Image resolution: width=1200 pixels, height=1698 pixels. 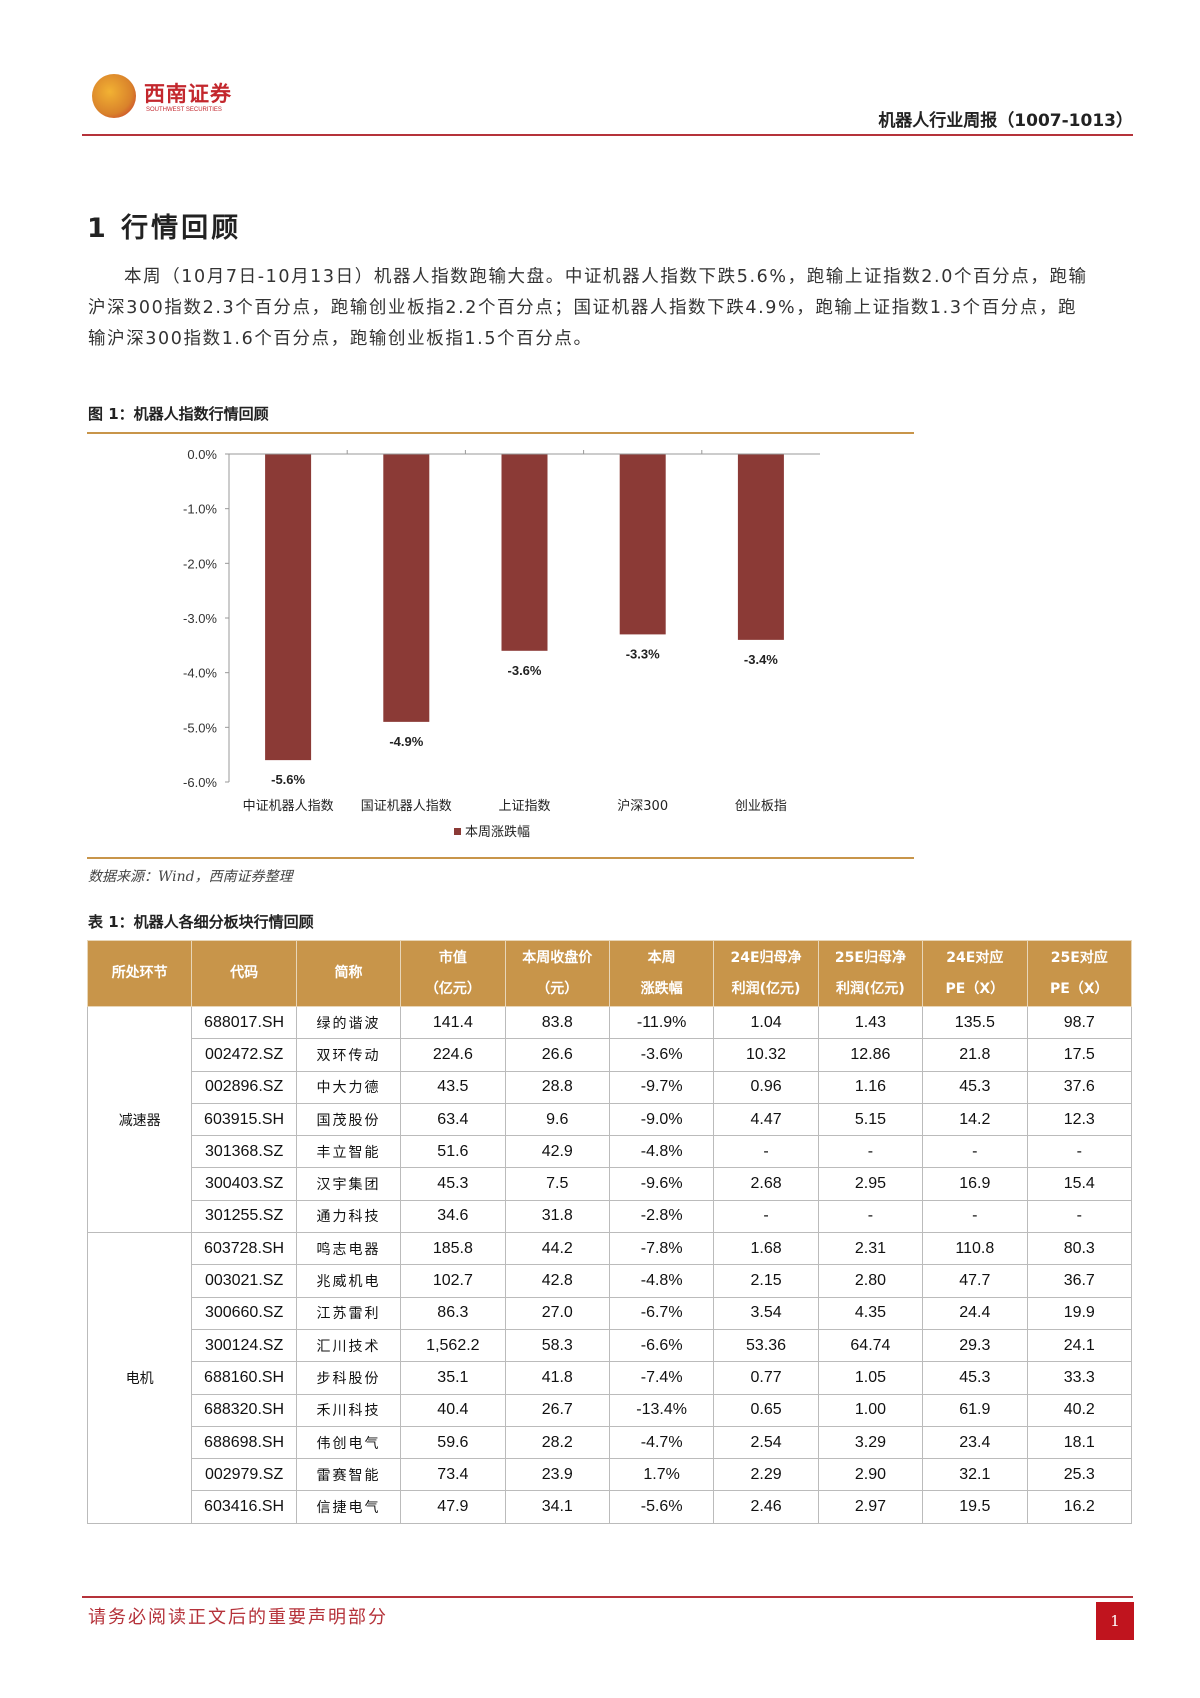 I want to click on table-cell: 雷赛智能, so click(x=348, y=1475).